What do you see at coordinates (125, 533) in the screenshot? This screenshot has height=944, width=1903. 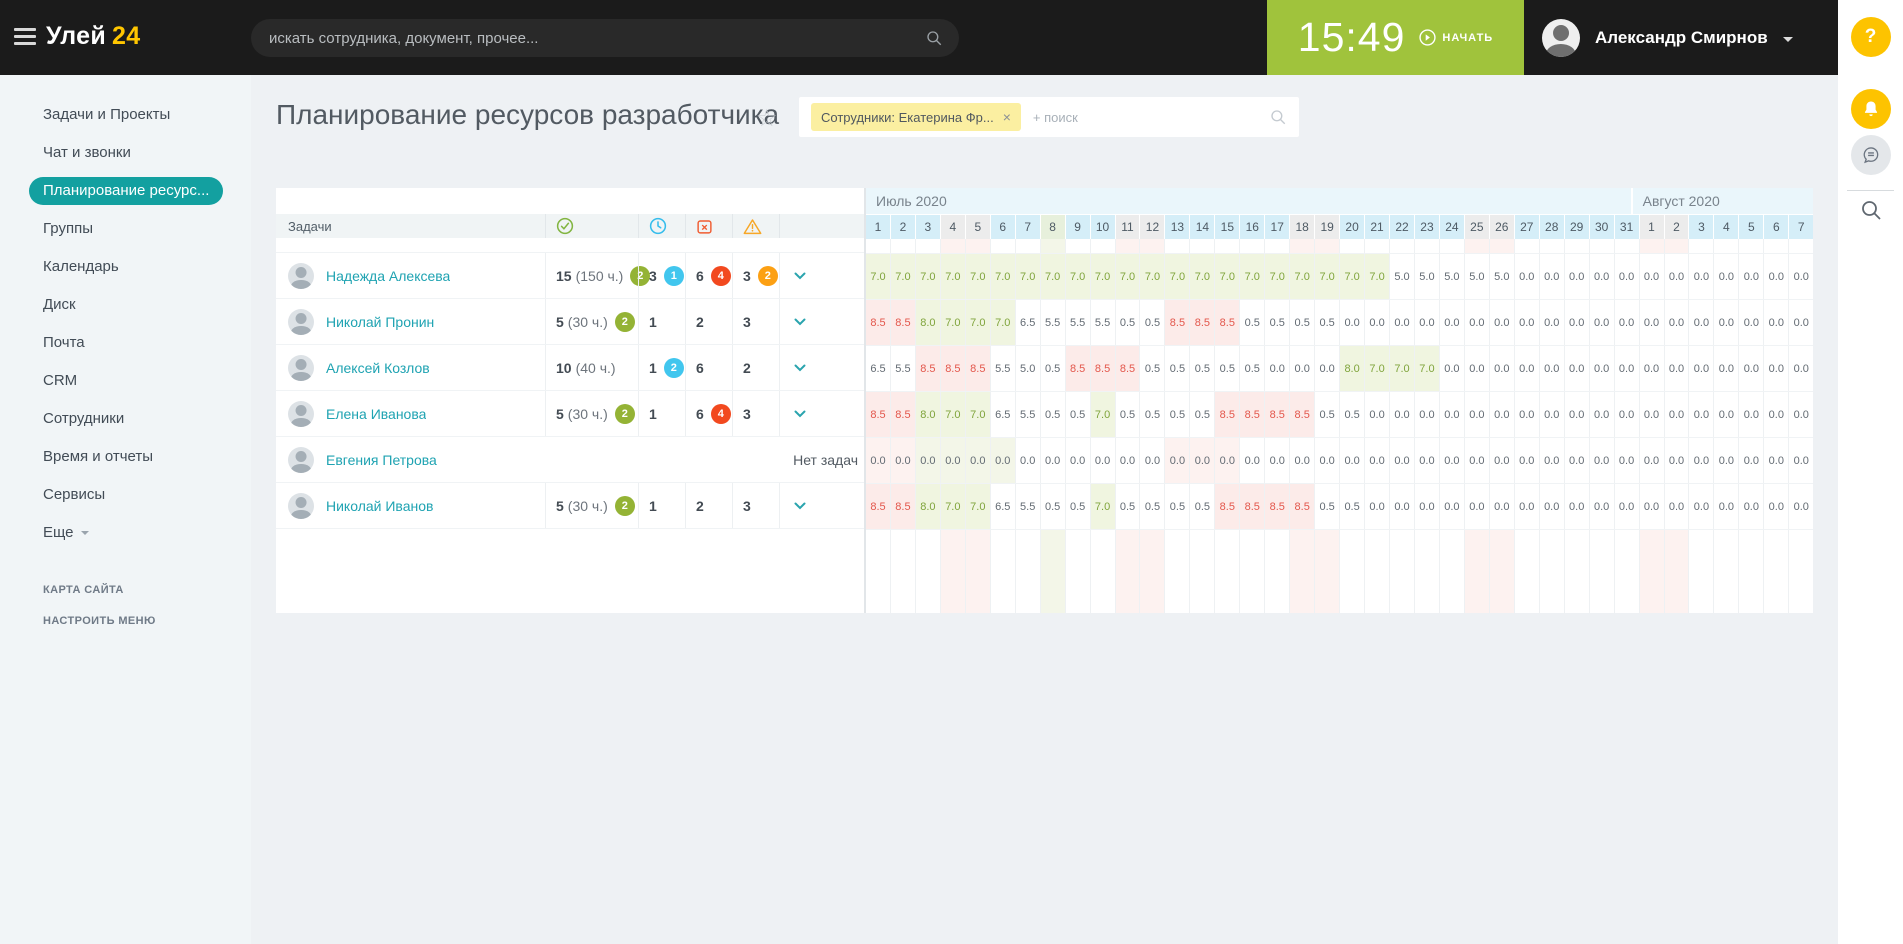 I see `sidebar-item: Еще` at bounding box center [125, 533].